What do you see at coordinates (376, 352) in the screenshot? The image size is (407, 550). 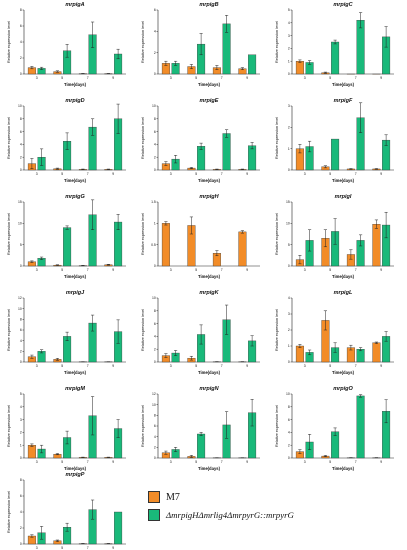 I see `bar-m7` at bounding box center [376, 352].